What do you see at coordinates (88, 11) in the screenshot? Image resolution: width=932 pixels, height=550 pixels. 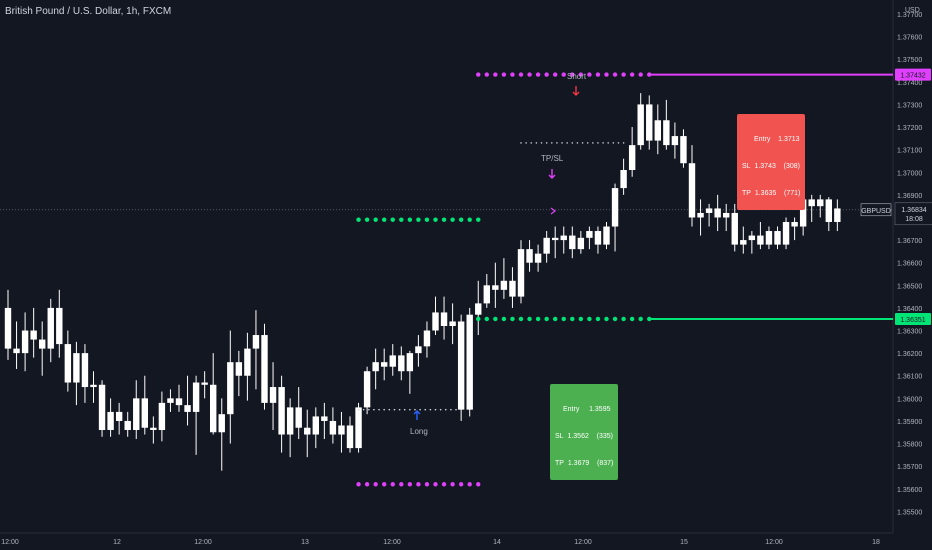 I see `symbol-title: British Pound / U.S. Dollar, 1h, FXCM` at bounding box center [88, 11].